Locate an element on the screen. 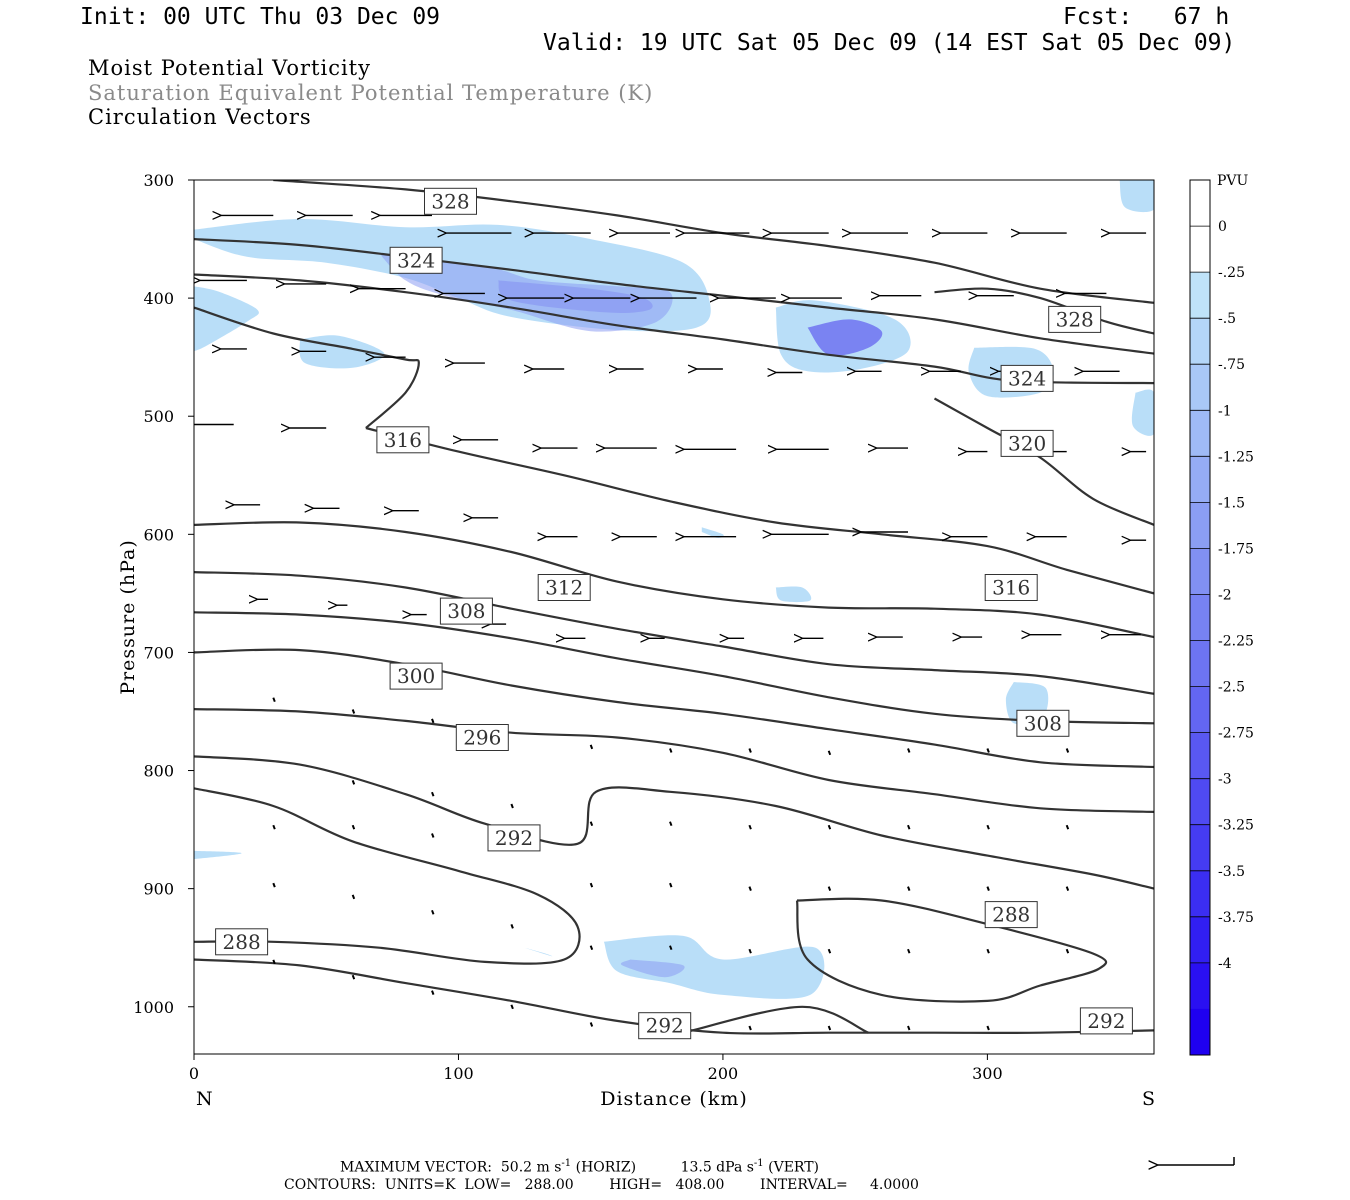 The height and width of the screenshot is (1200, 1350). x-tick-label: 300 is located at coordinates (987, 1073).